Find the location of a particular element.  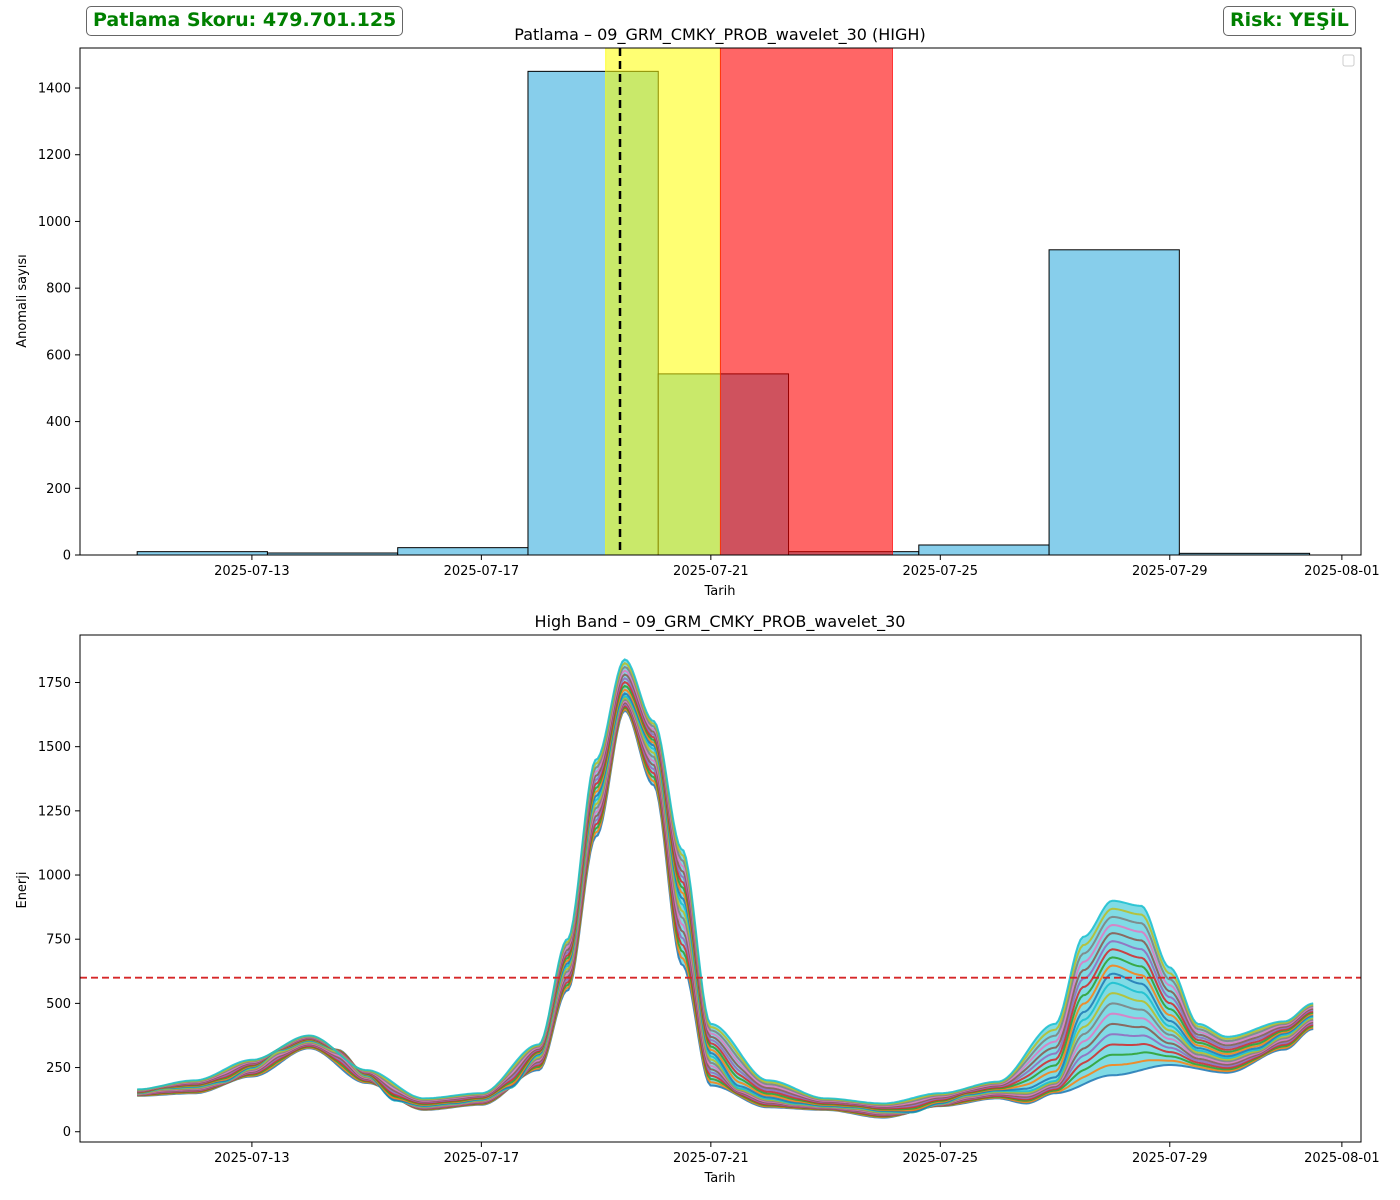

score-badge: Patlama Skoru: 479.701.125 is located at coordinates (245, 21).